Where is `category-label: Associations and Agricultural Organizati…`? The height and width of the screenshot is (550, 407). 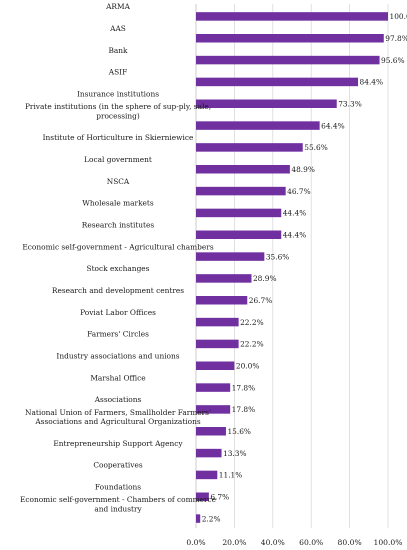
category-label: Associations and Agricultural Organizati… is located at coordinates (117, 421).